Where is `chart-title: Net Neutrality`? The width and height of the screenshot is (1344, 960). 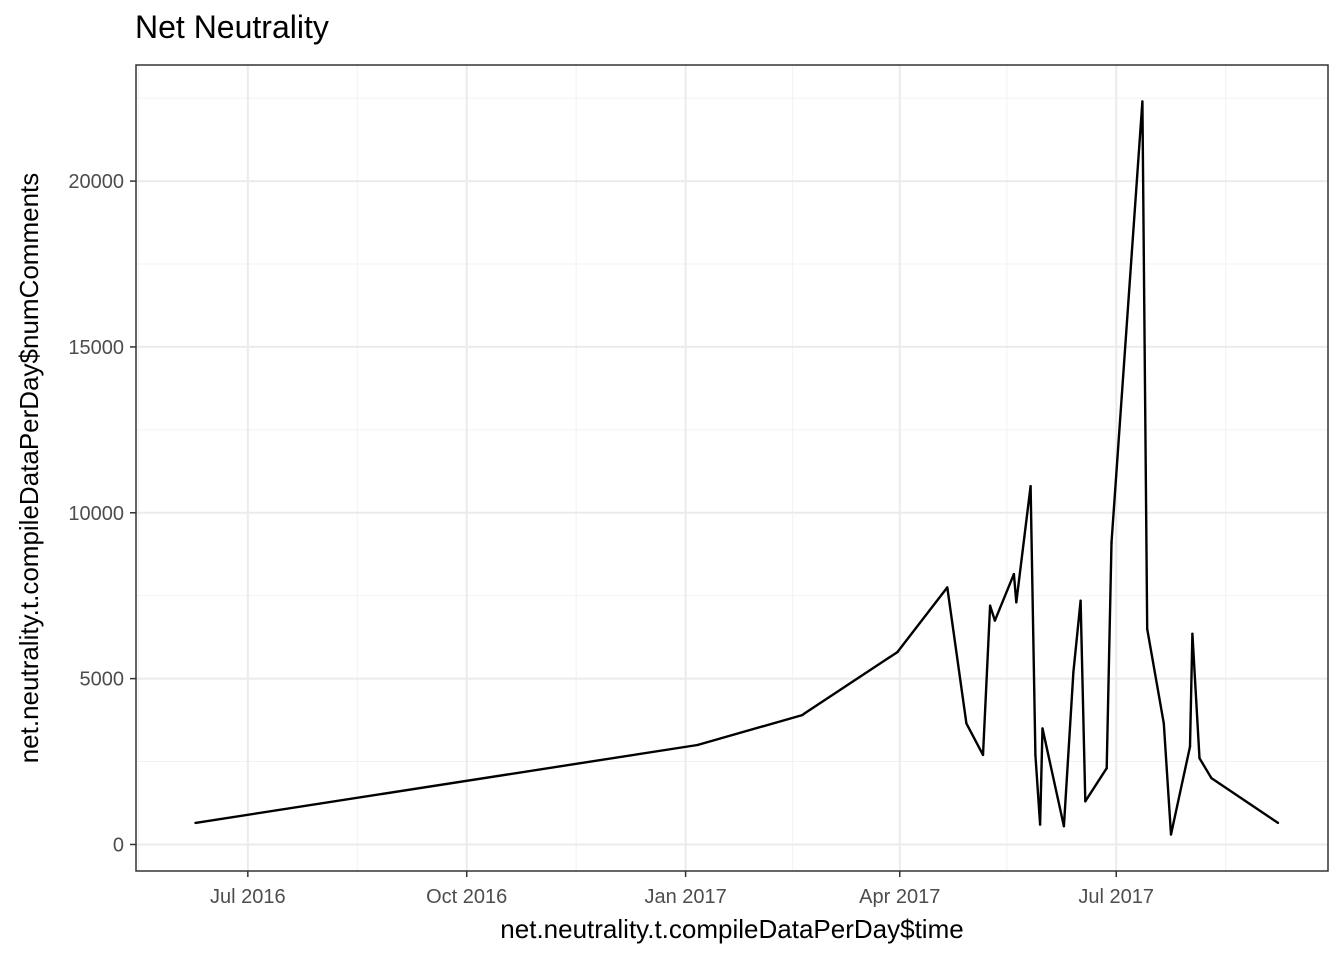
chart-title: Net Neutrality is located at coordinates (232, 27).